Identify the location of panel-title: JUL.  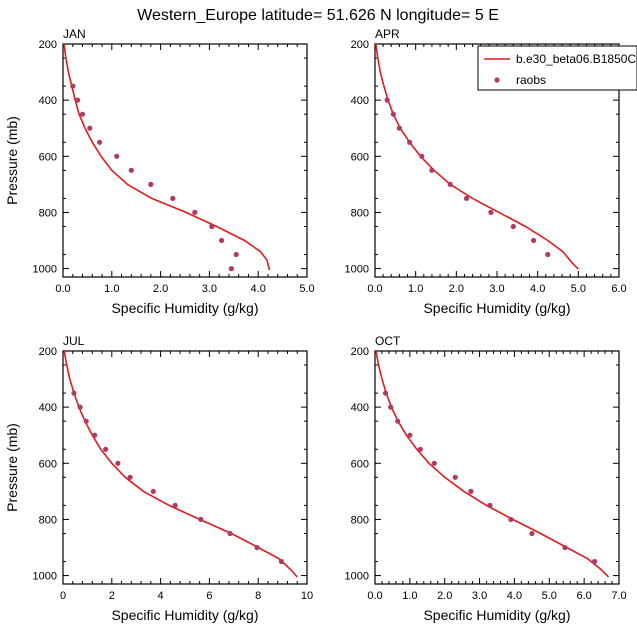
(74, 341).